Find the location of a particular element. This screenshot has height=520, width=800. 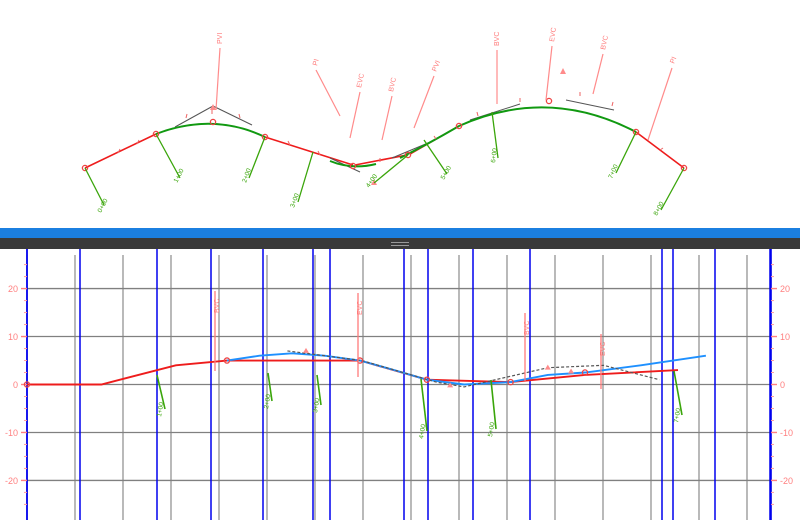

alignment-tangents is located at coordinates (384, 147).